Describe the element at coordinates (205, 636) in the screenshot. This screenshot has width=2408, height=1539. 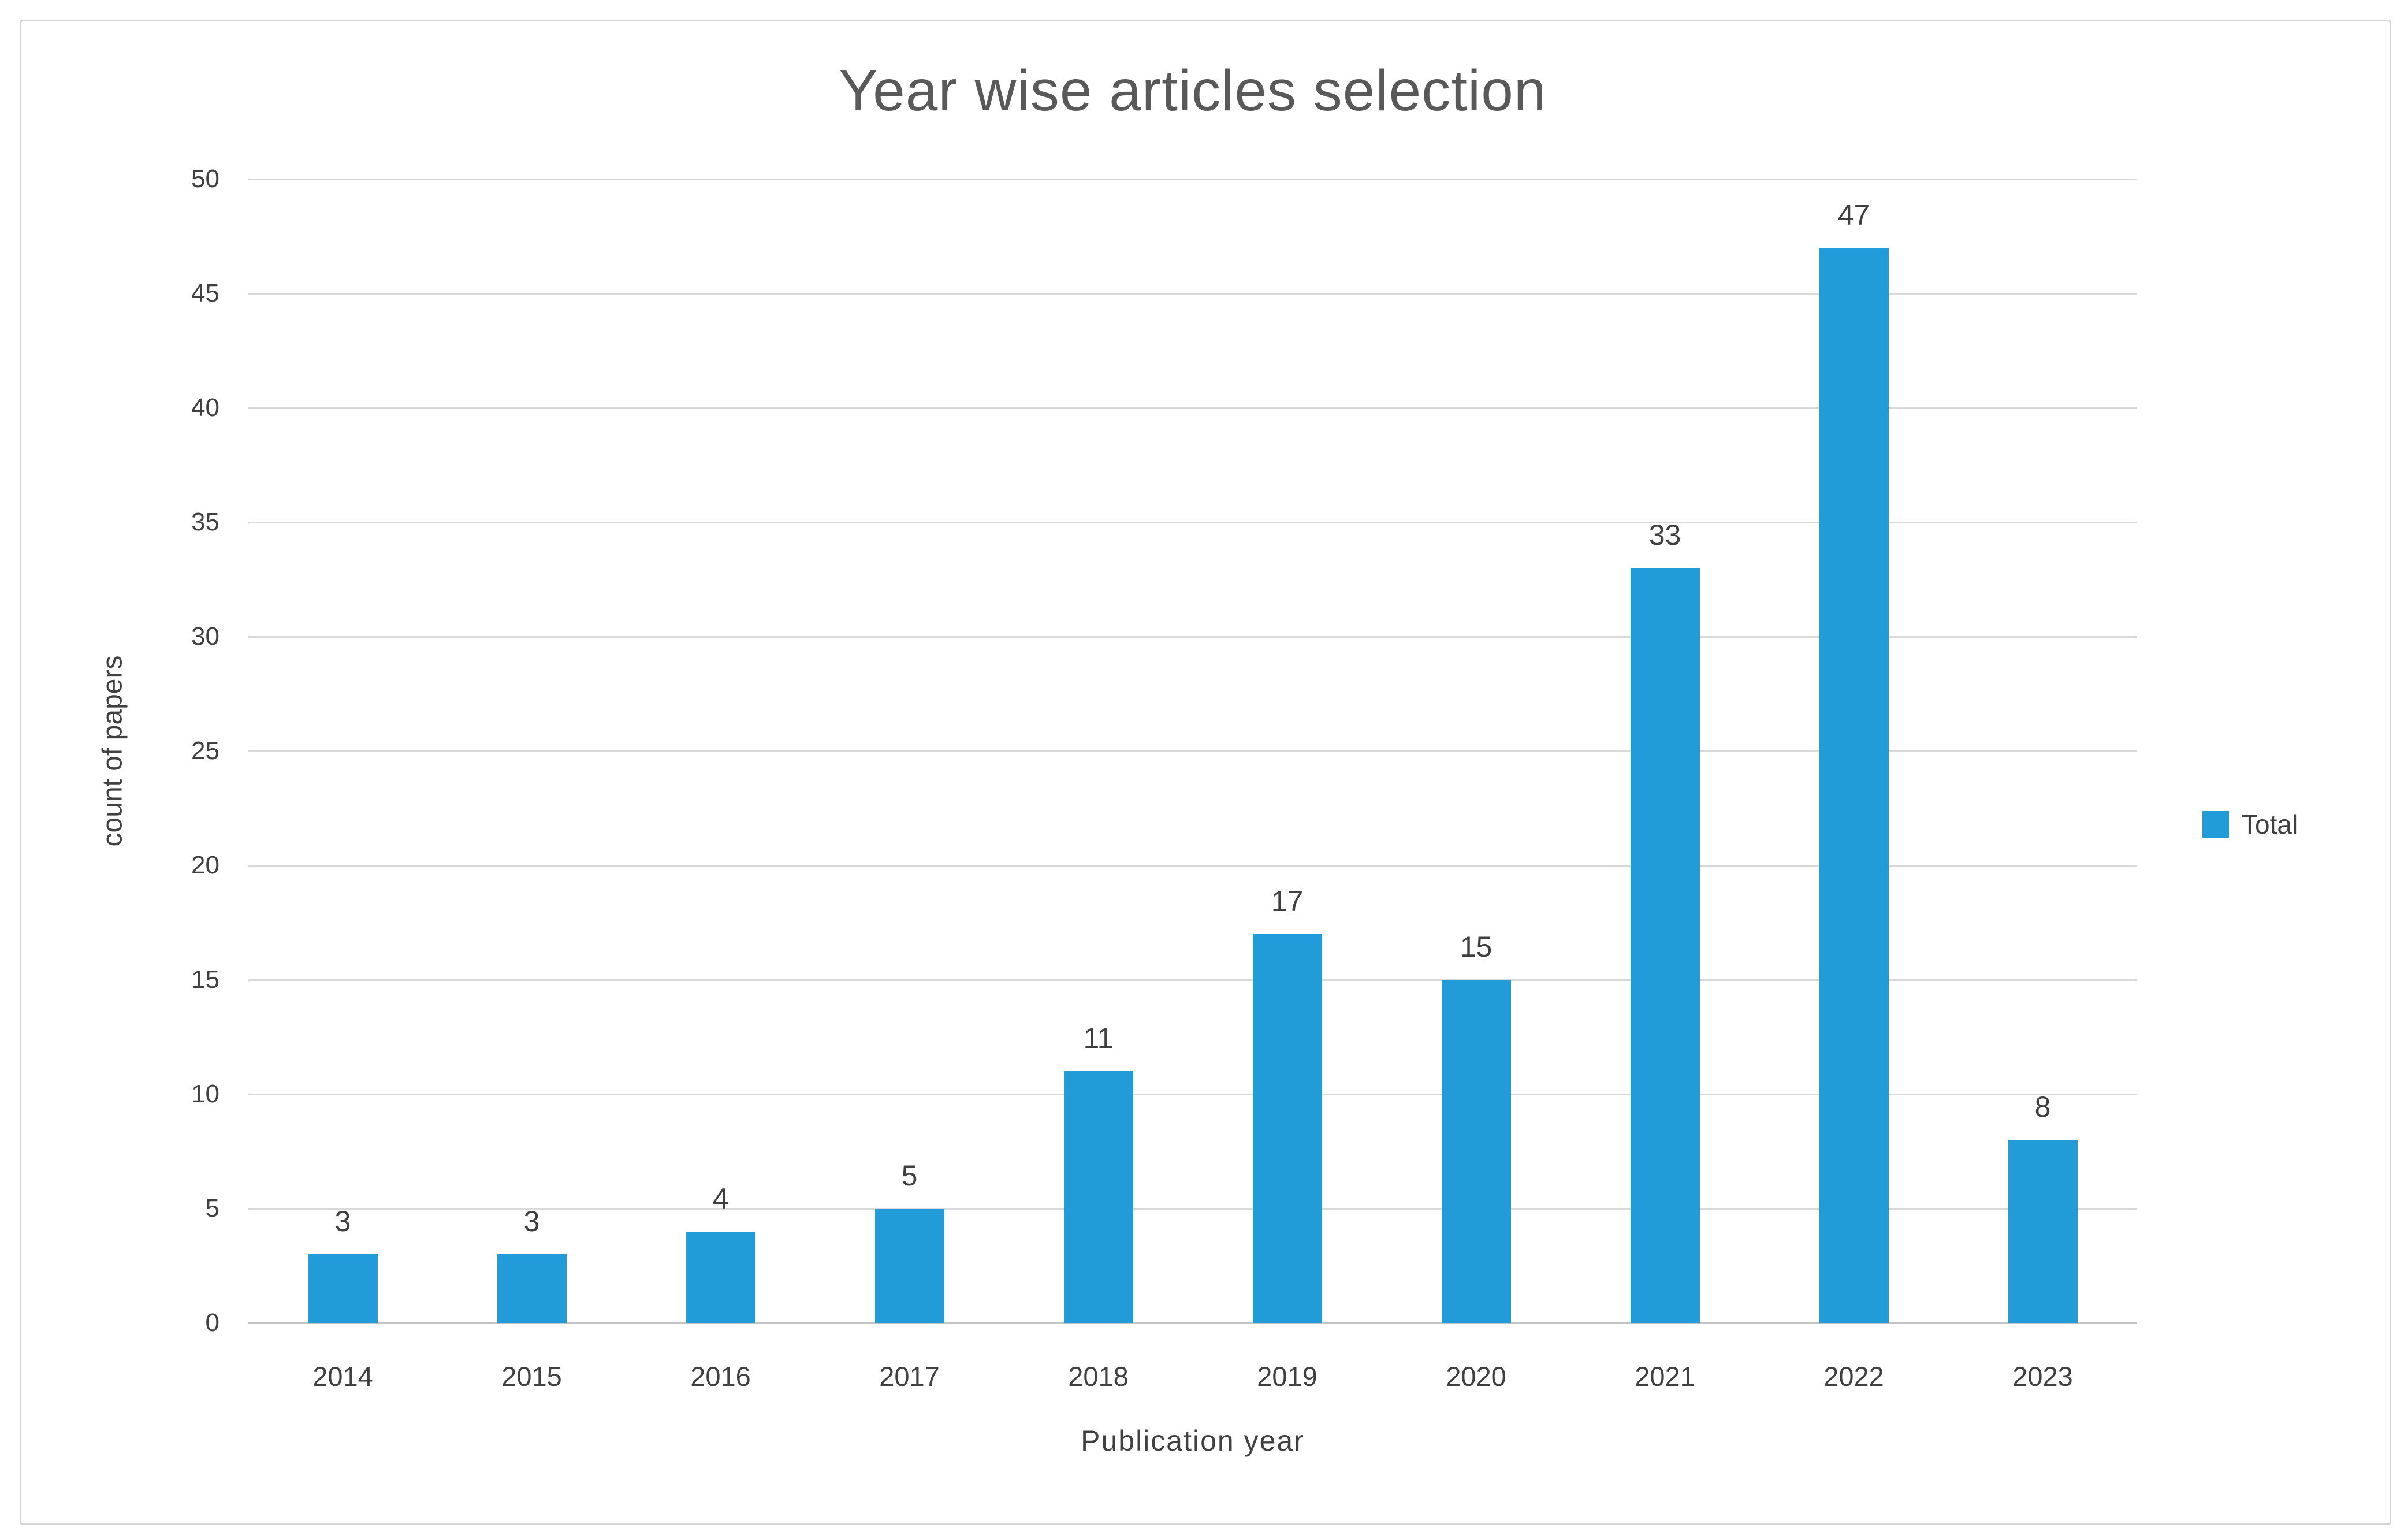
I see `y-tick-label-30: 30` at that location.